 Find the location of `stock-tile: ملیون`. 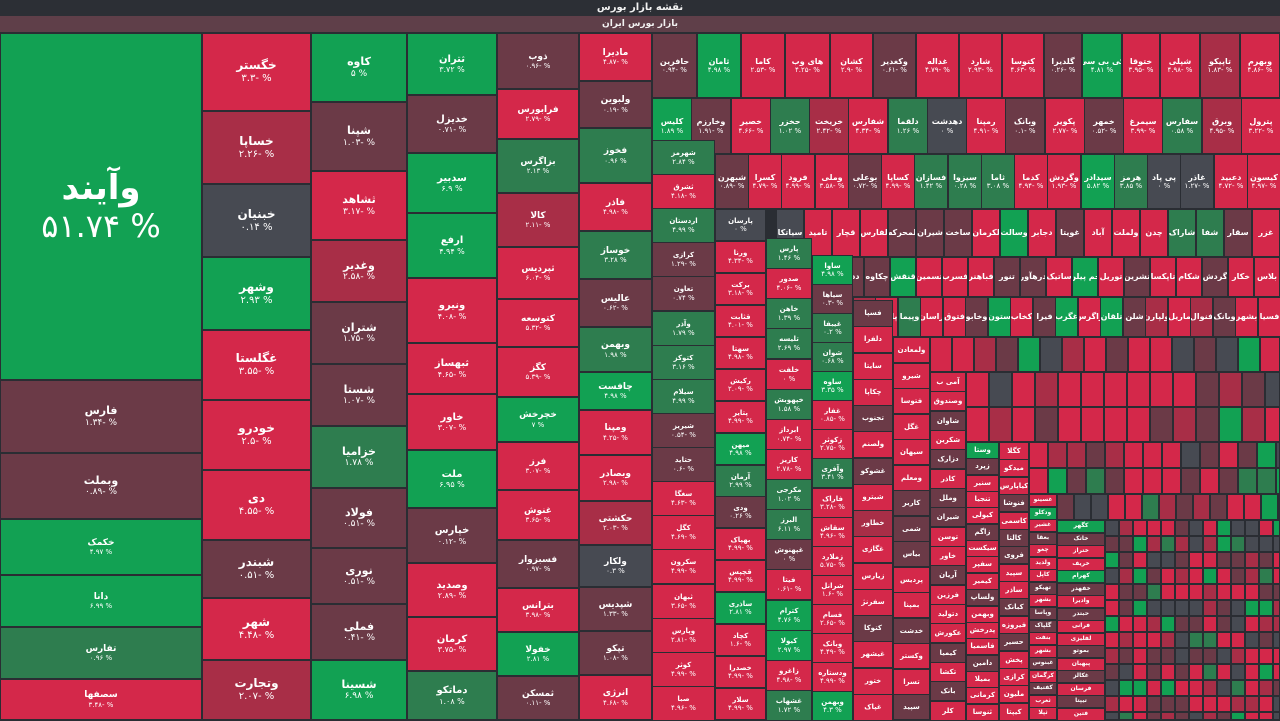

stock-tile: ملیون is located at coordinates (1014, 694).